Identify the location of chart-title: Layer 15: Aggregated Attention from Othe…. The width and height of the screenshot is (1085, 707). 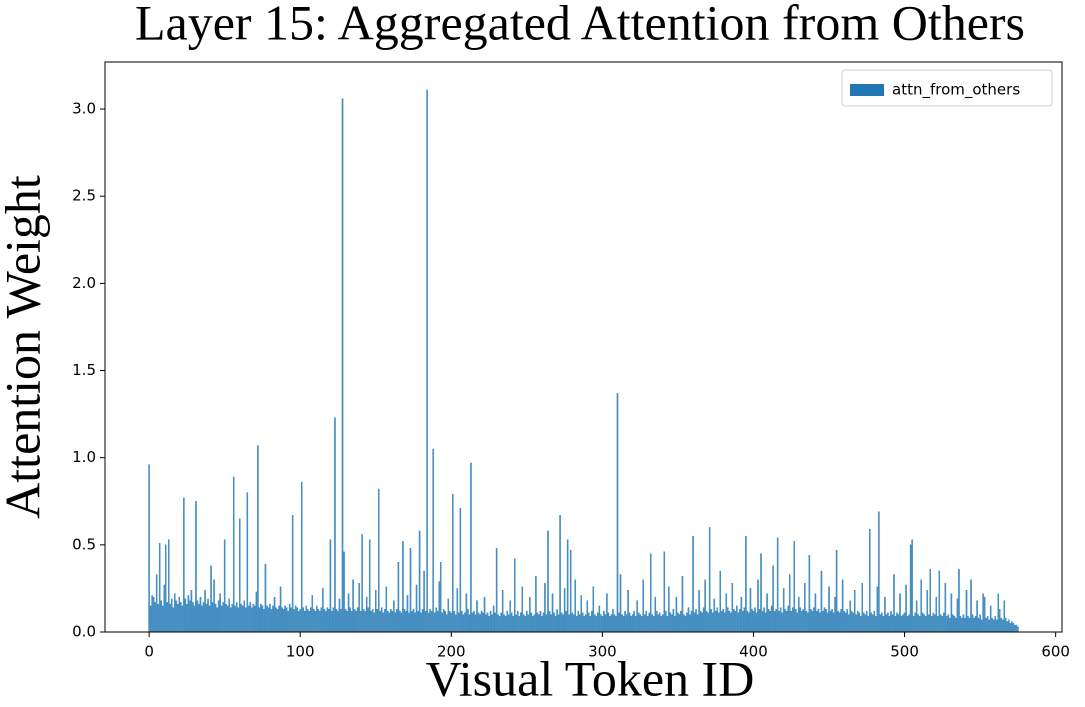
(580, 25).